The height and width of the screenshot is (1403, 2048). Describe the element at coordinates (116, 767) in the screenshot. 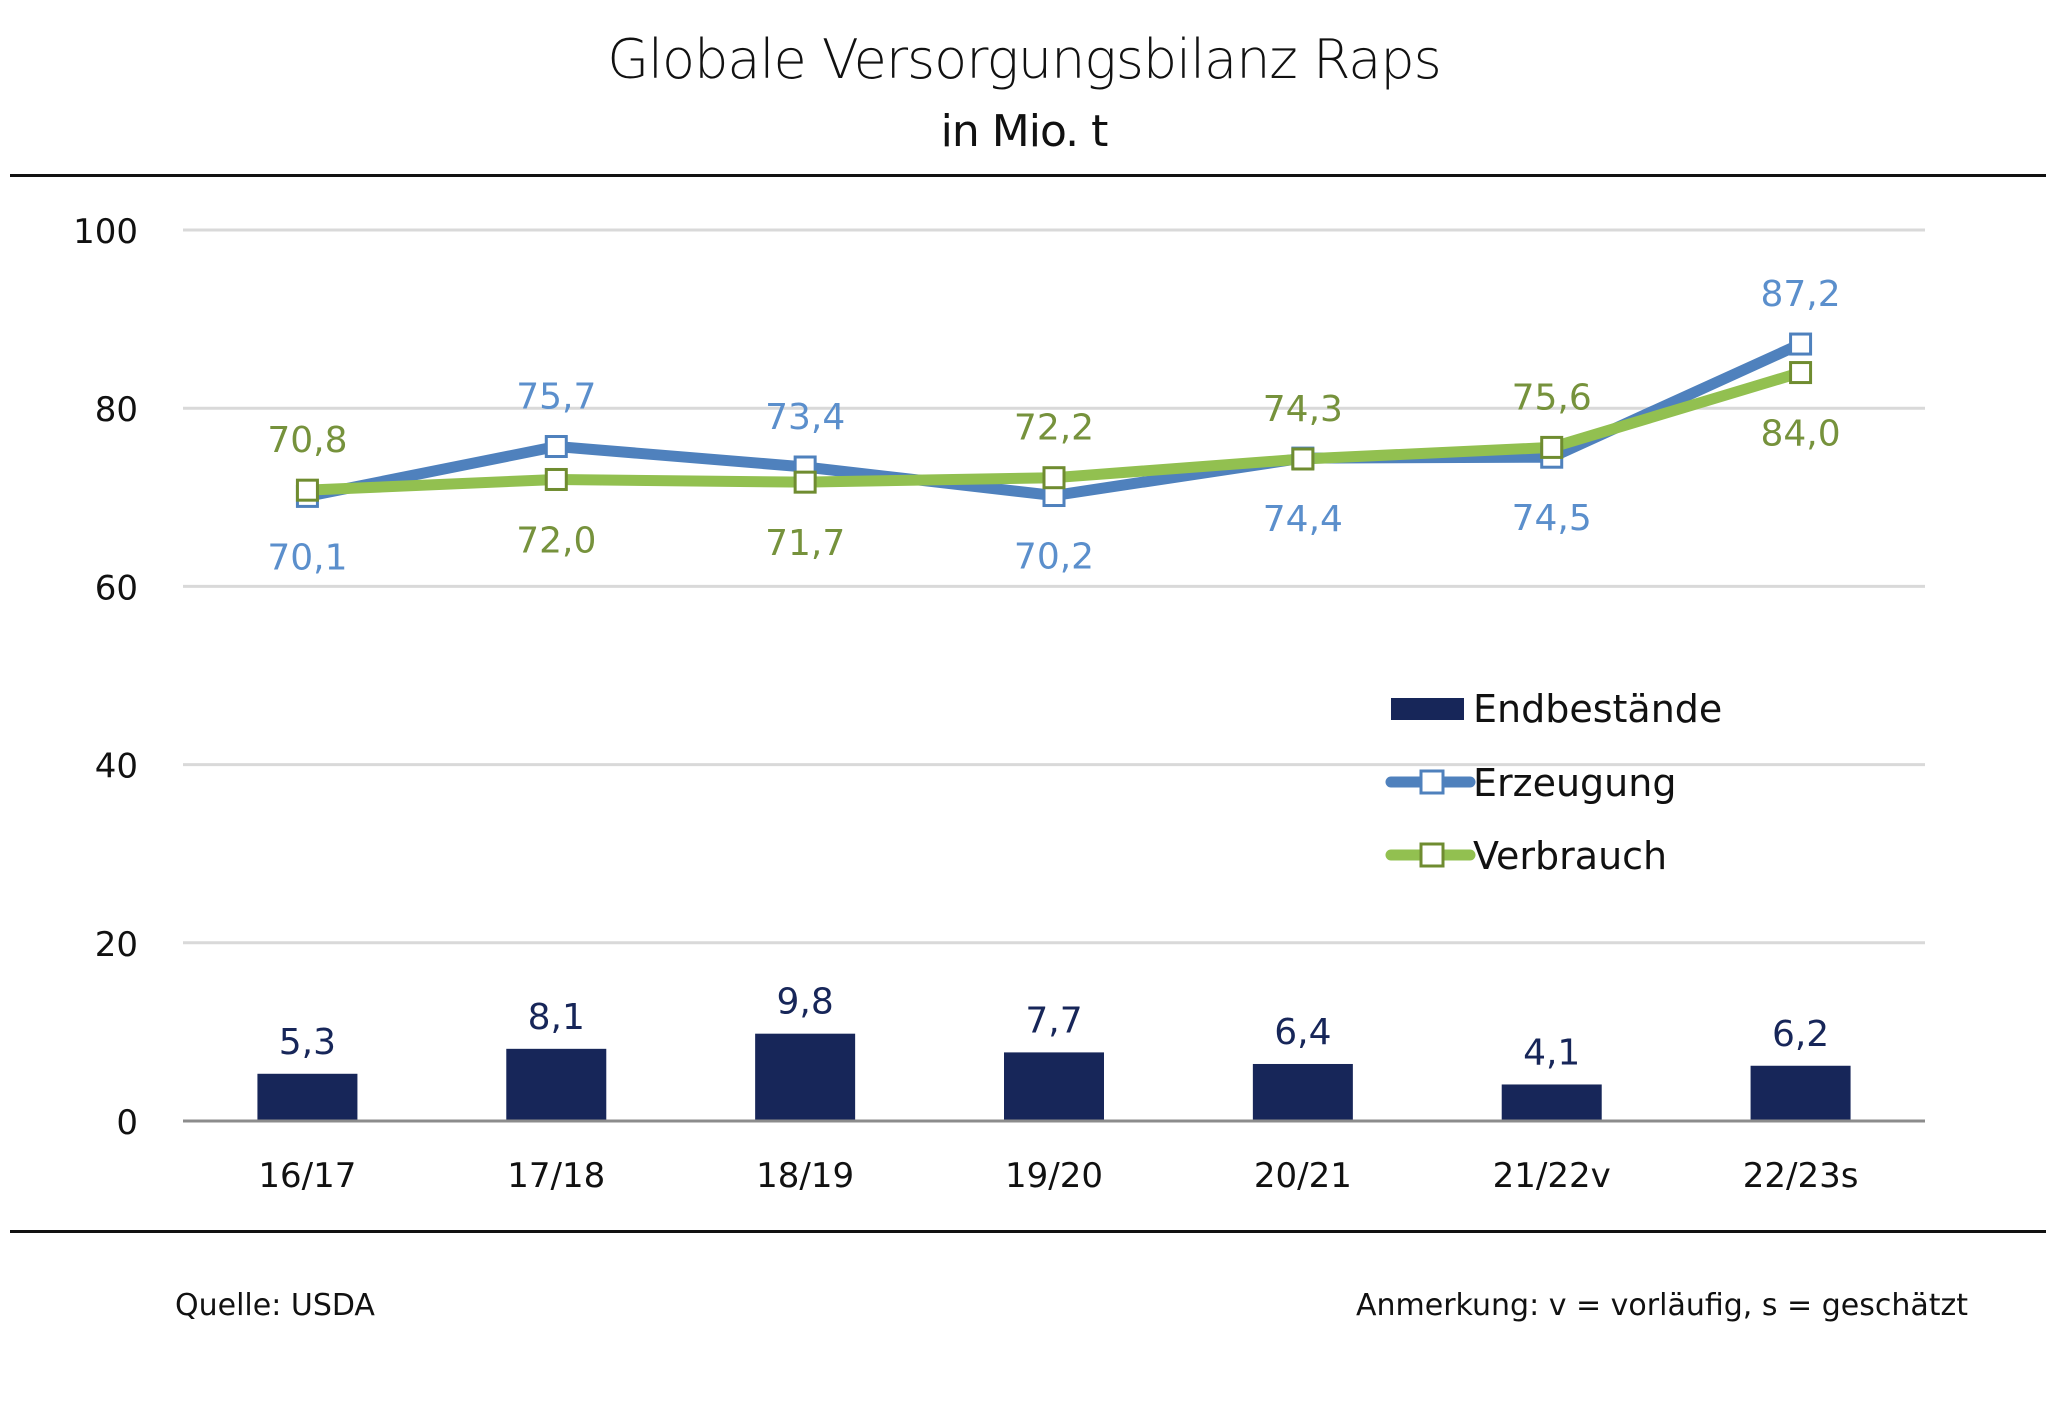

I see `y-tick-label: 40` at that location.